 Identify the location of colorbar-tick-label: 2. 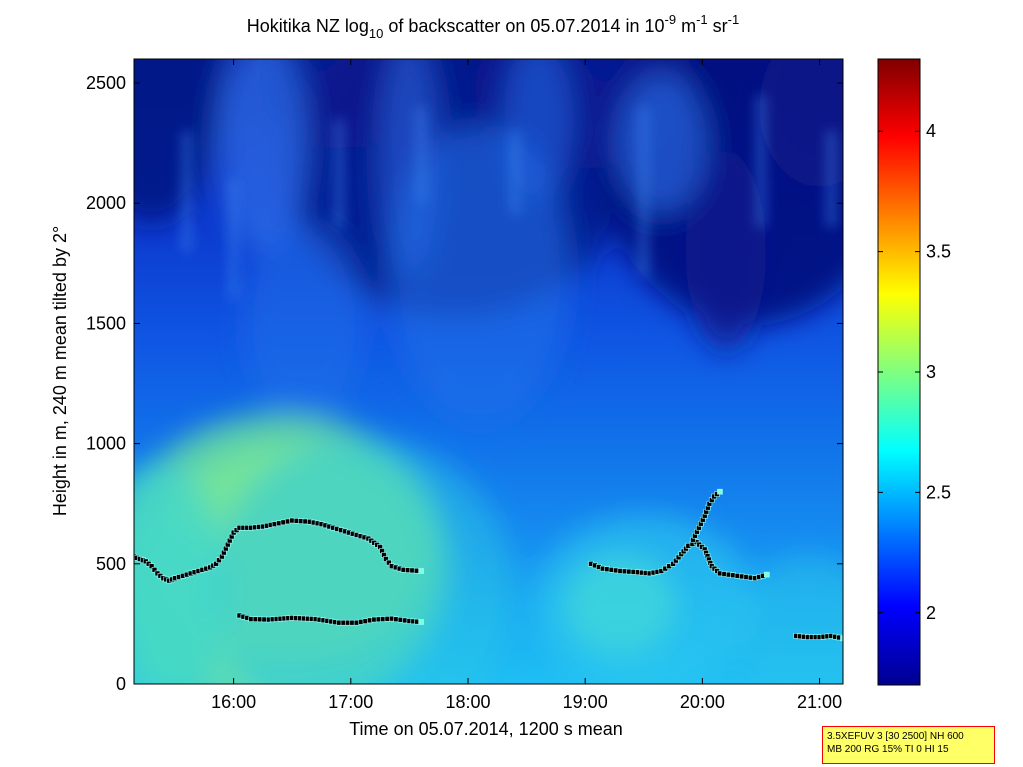
(931, 613).